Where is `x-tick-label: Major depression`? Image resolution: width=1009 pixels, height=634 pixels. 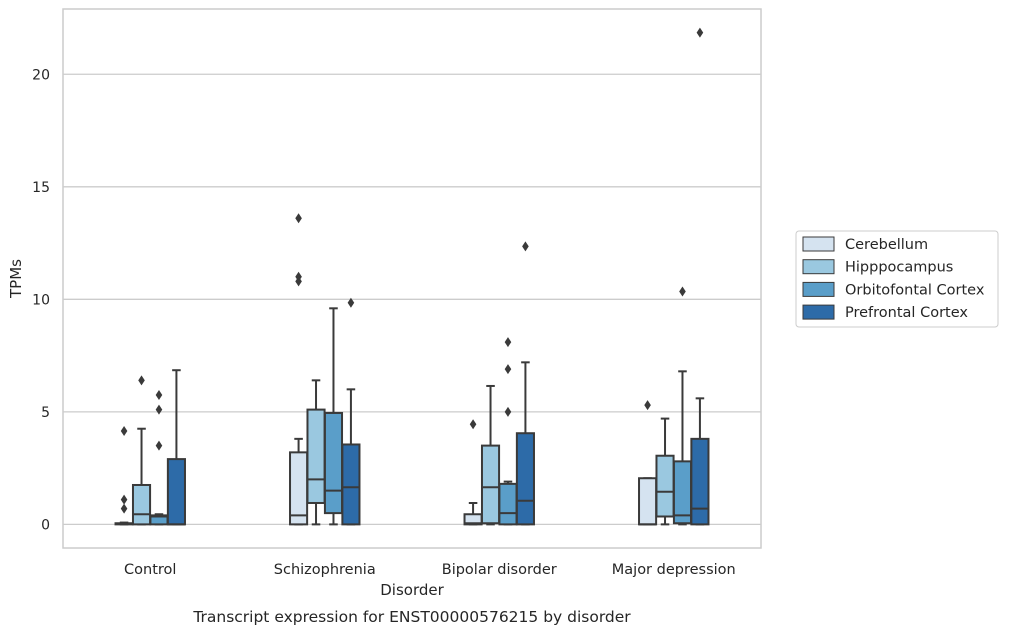 x-tick-label: Major depression is located at coordinates (674, 570).